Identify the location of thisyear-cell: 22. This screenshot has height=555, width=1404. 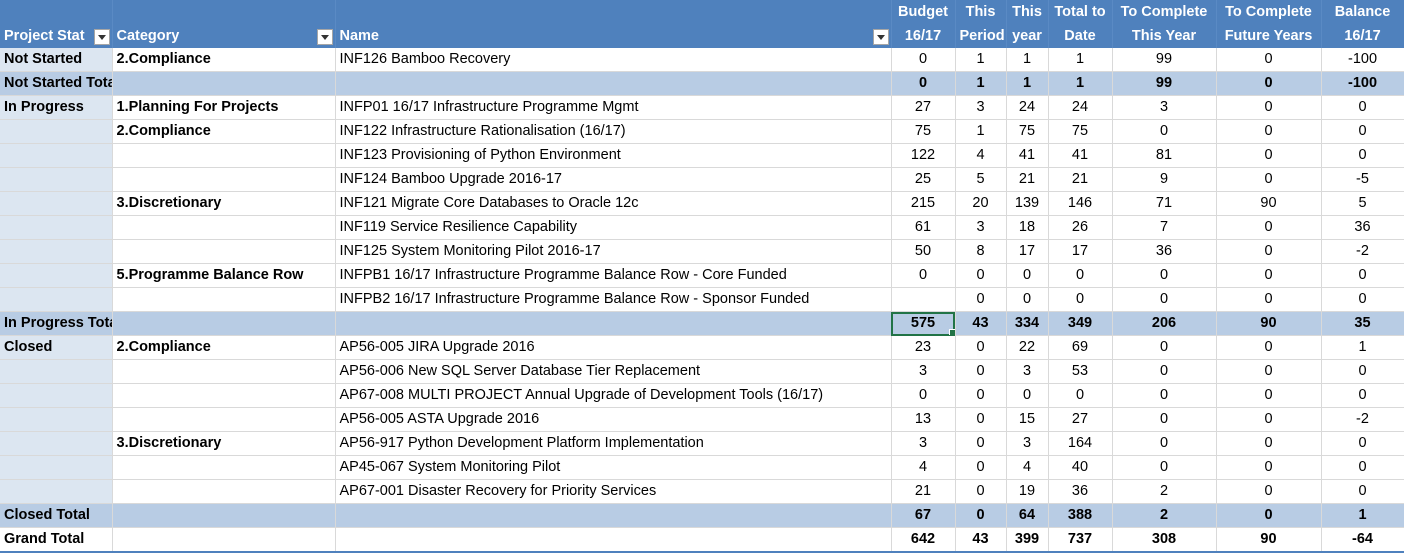
(1027, 347).